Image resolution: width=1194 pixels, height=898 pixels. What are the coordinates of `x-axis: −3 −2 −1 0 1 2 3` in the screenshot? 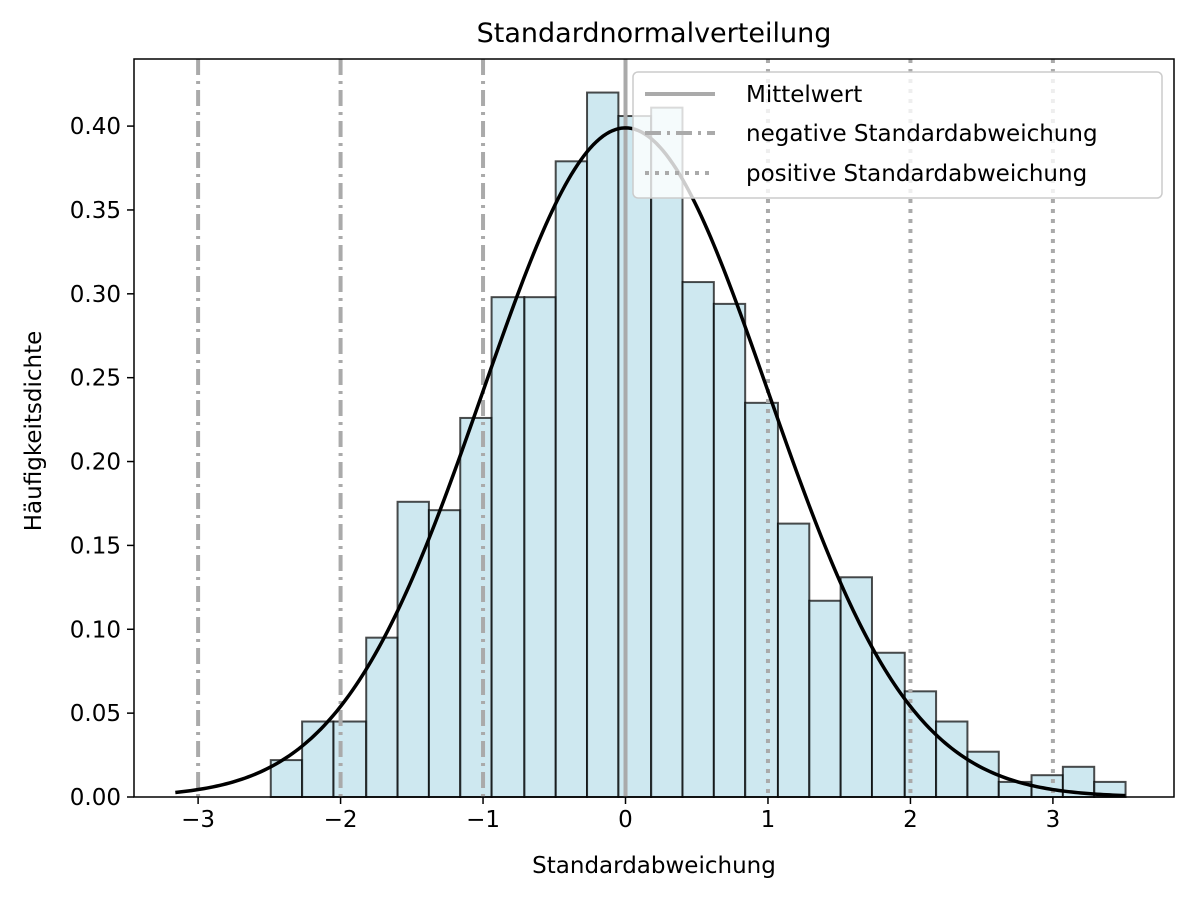 It's located at (620, 815).